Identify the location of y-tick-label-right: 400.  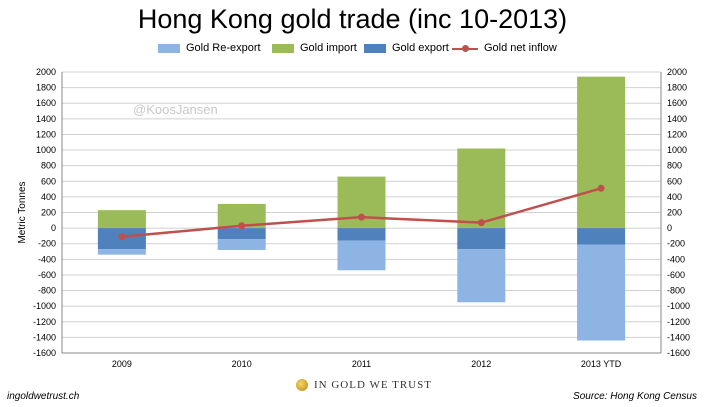
(674, 197).